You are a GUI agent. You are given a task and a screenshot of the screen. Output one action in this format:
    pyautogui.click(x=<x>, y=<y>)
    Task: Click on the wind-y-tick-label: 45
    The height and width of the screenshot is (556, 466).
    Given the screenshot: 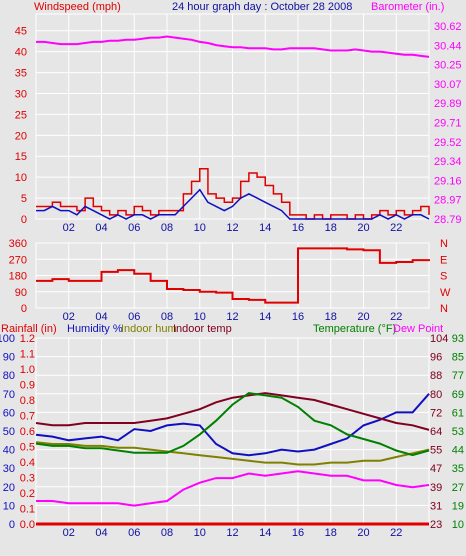 What is the action you would take?
    pyautogui.click(x=21, y=32)
    